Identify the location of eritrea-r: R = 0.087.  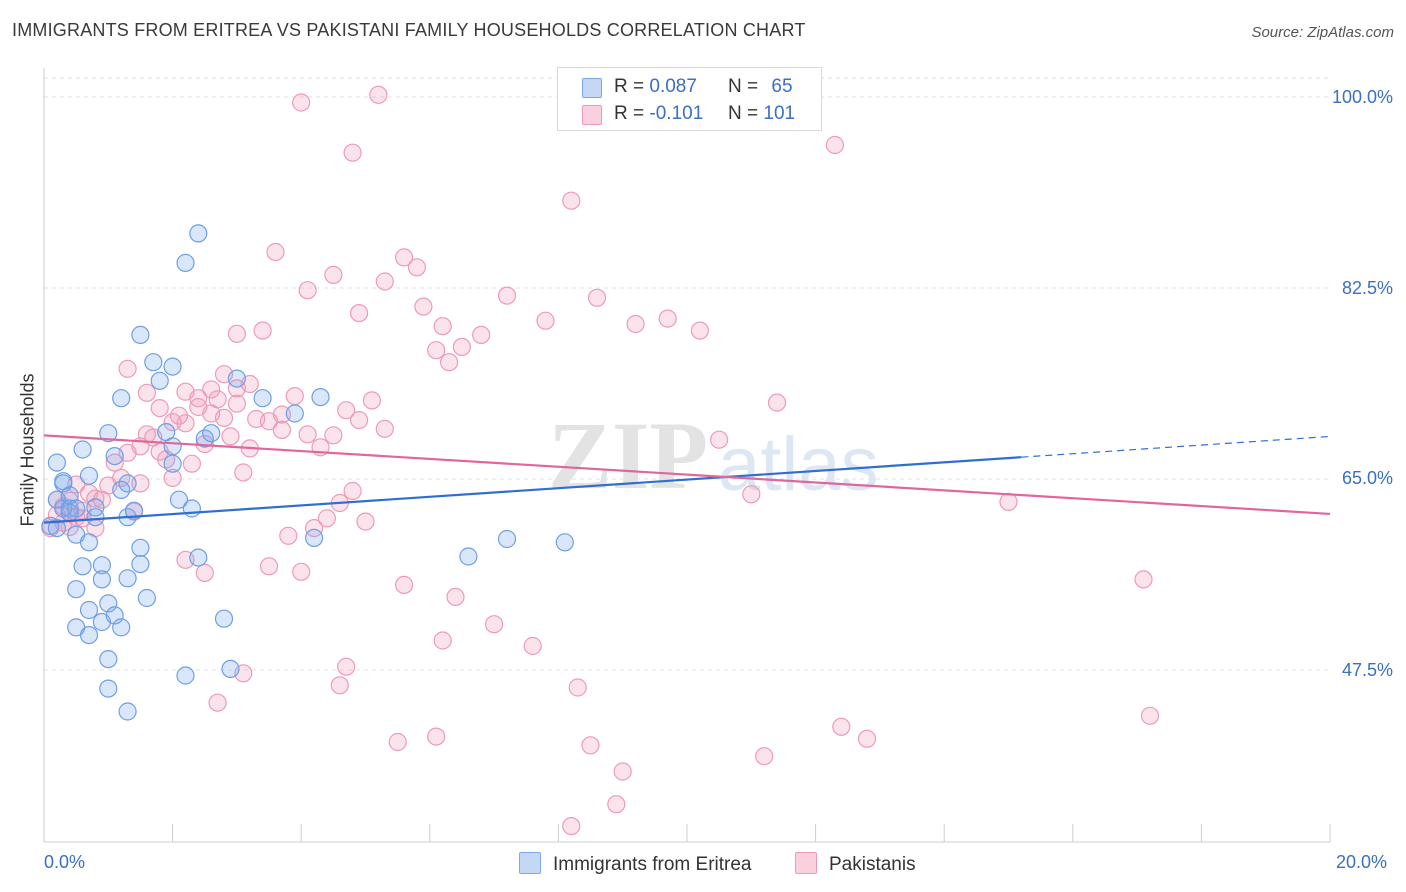
(655, 86).